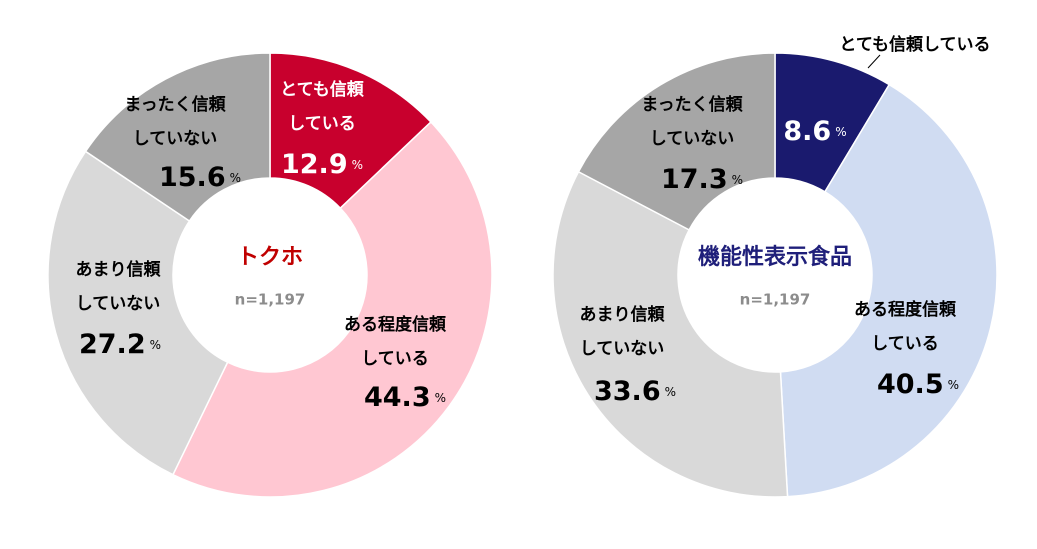  Describe the element at coordinates (874, 61) in the screenshot. I see `leader-line` at that location.